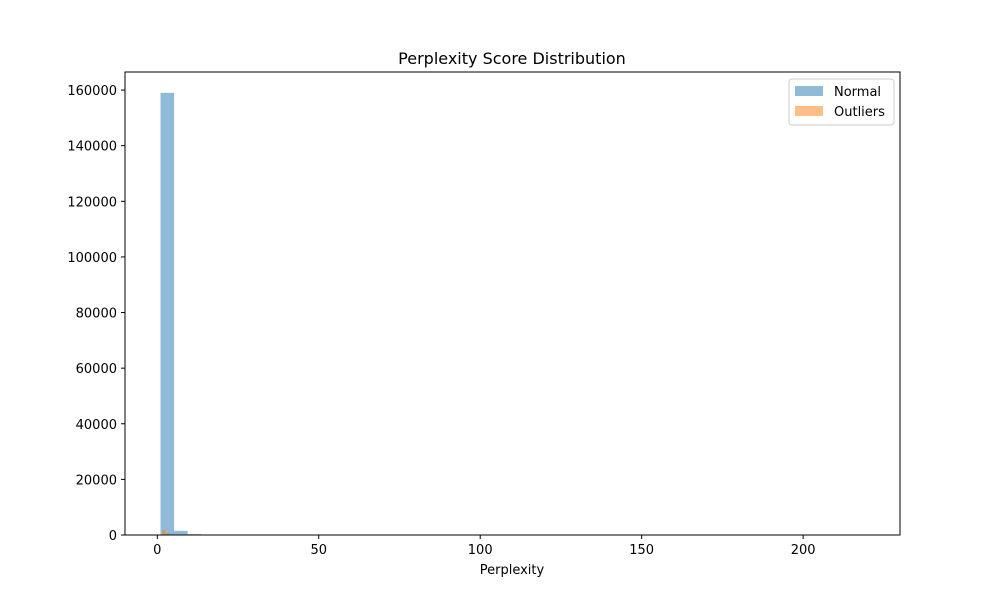  I want to click on legend-swatch-normal, so click(809, 91).